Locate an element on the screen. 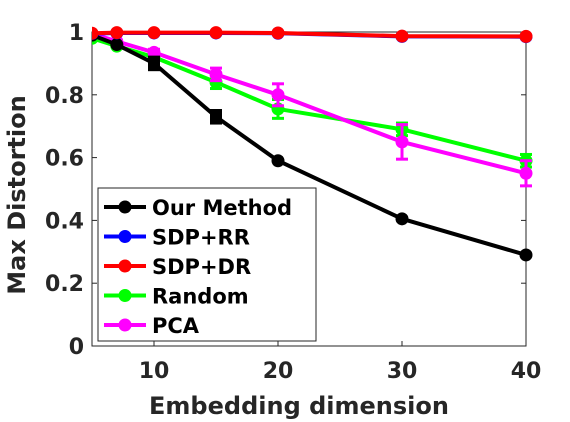 This screenshot has width=570, height=422. y-tick-label: 0.2 is located at coordinates (64, 284).